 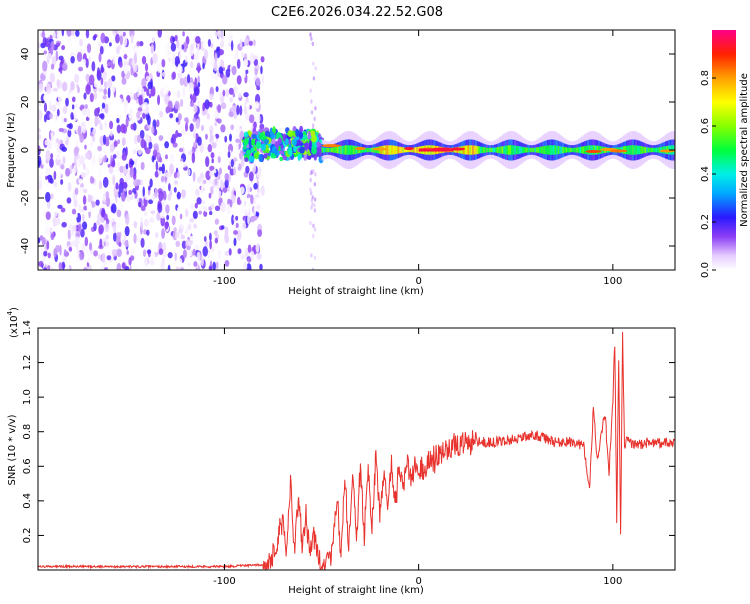 What do you see at coordinates (27, 397) in the screenshot?
I see `snr-y-tick-label: 1.0` at bounding box center [27, 397].